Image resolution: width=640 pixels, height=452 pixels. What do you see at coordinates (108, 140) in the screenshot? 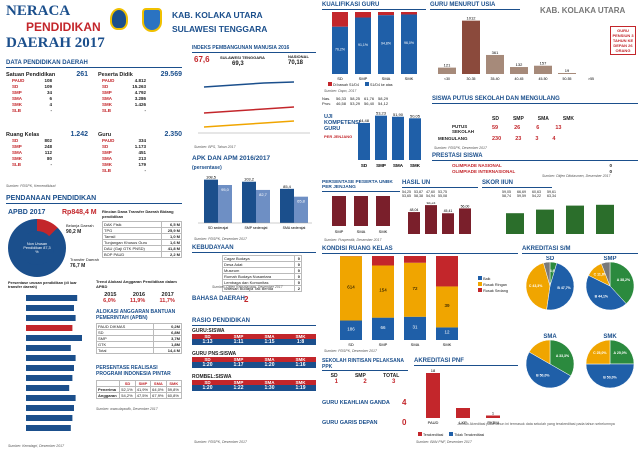
I see `guru-row-label: PAUD` at bounding box center [108, 140].